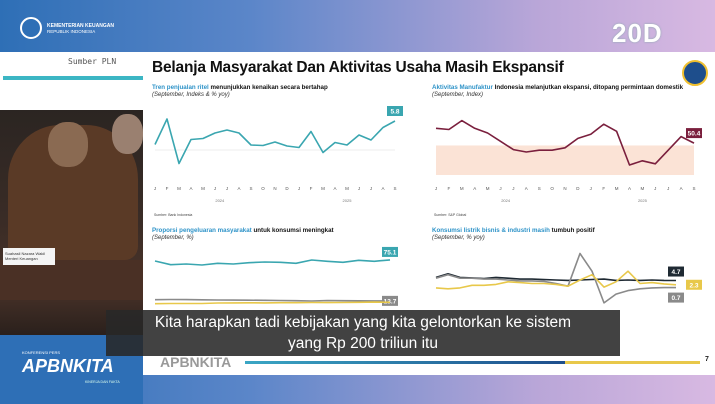  I want to click on event-label: KONFERENSI PERS, so click(41, 352).